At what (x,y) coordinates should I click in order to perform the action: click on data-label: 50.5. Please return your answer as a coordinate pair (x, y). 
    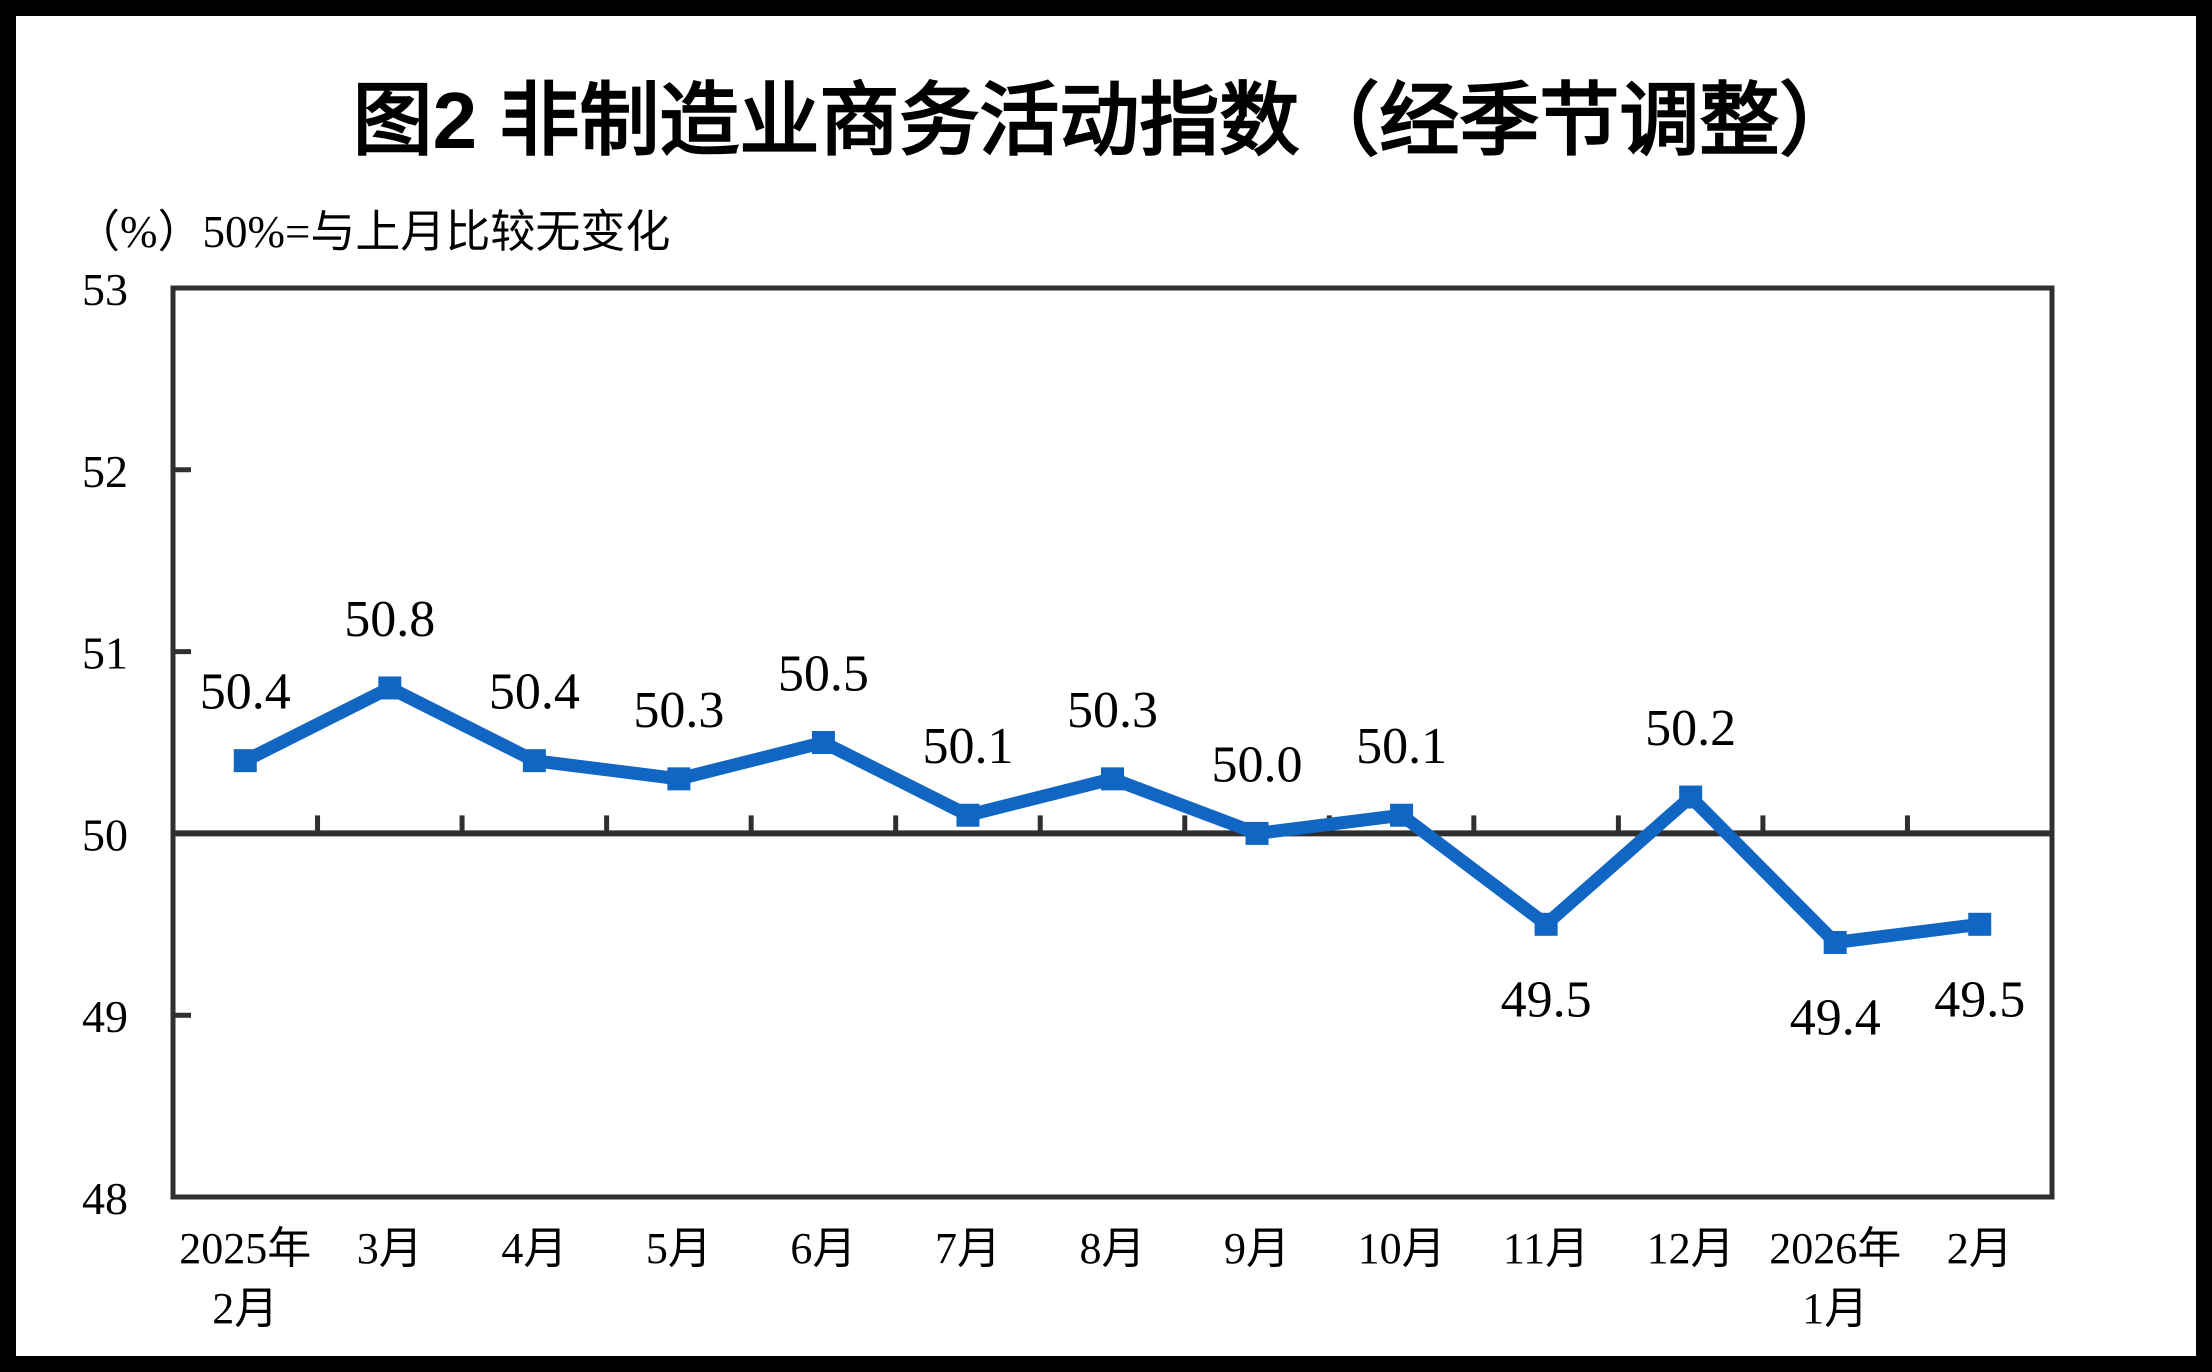
    Looking at the image, I should click on (823, 674).